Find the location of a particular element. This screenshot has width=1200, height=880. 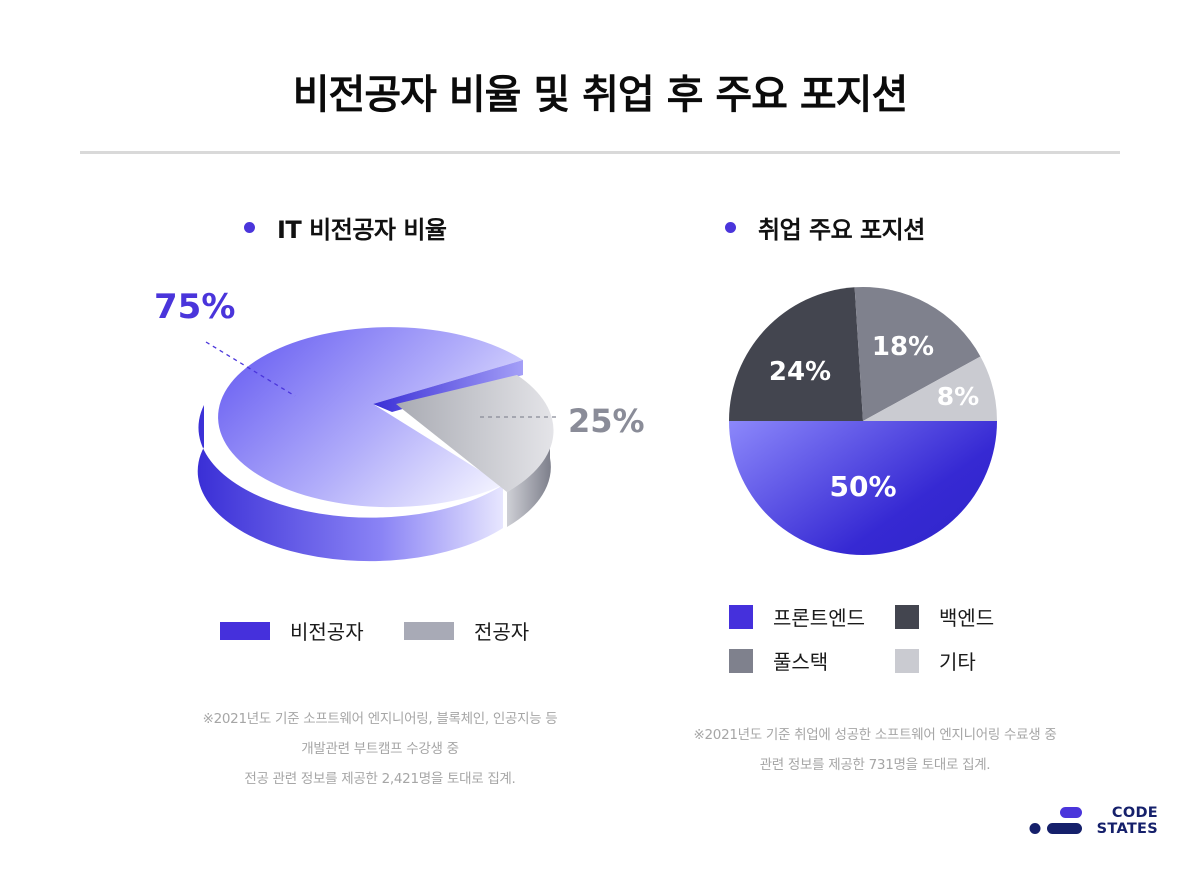

right-section-title: 취업 주요 포지션 is located at coordinates (841, 230).